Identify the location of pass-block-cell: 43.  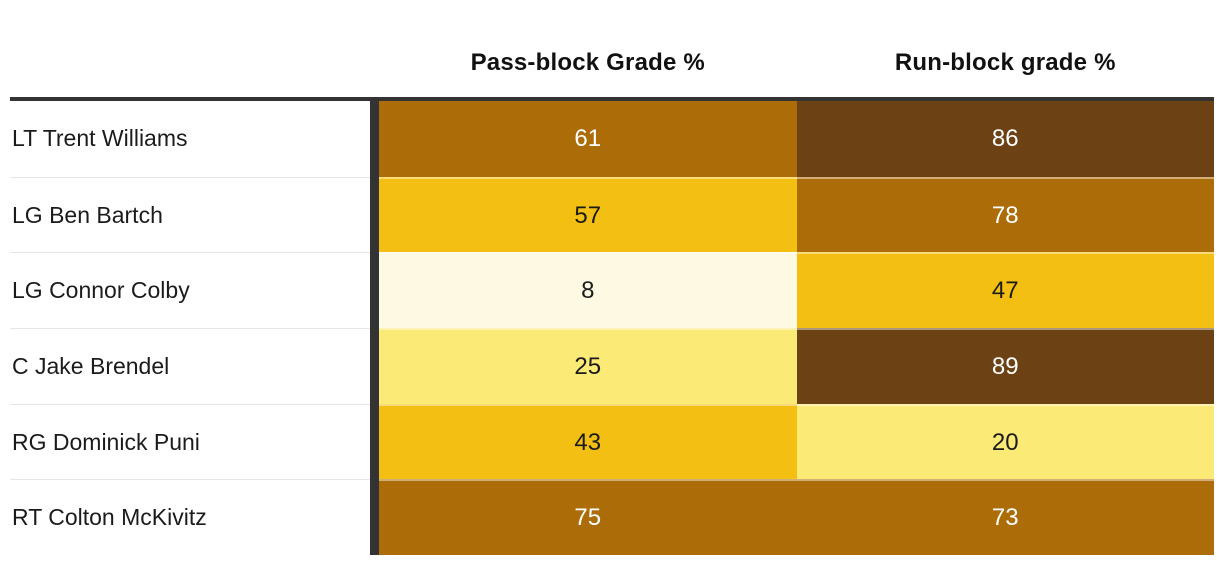
(588, 441).